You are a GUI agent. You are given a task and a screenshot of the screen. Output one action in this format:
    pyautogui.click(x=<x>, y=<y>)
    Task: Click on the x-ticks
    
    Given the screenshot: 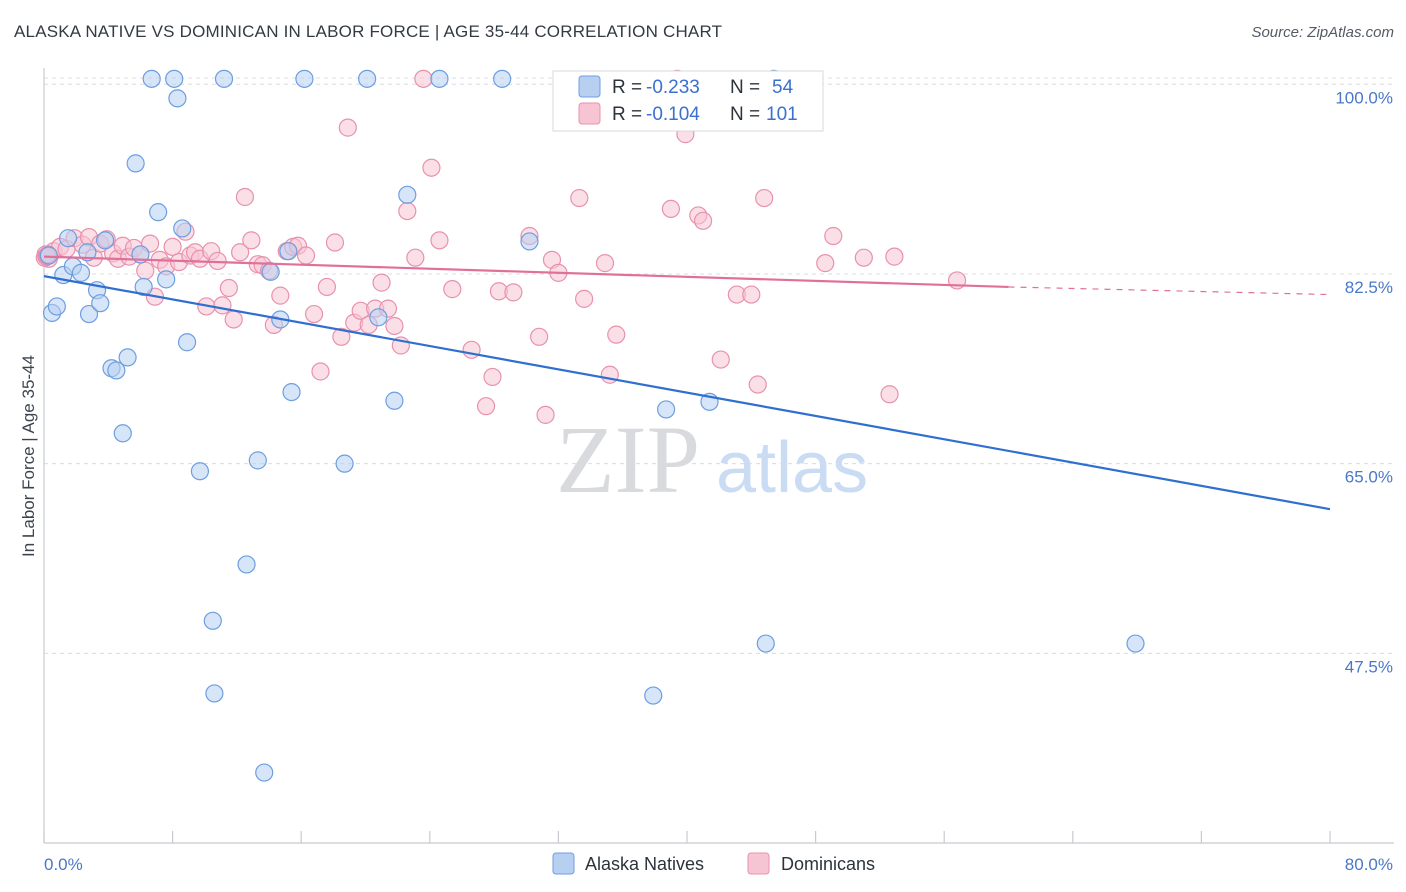 What is the action you would take?
    pyautogui.click(x=687, y=837)
    